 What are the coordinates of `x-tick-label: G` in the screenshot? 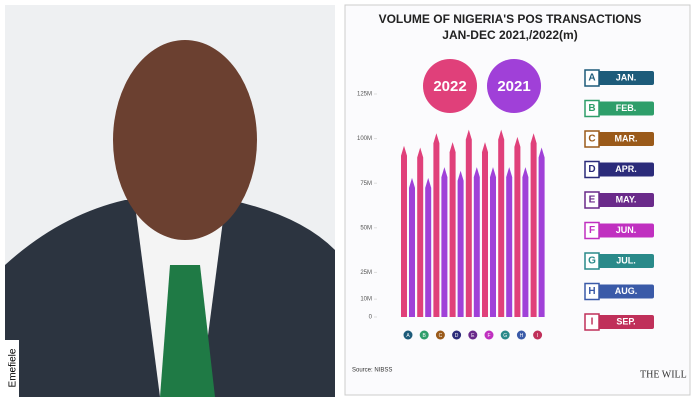 It's located at (505, 336).